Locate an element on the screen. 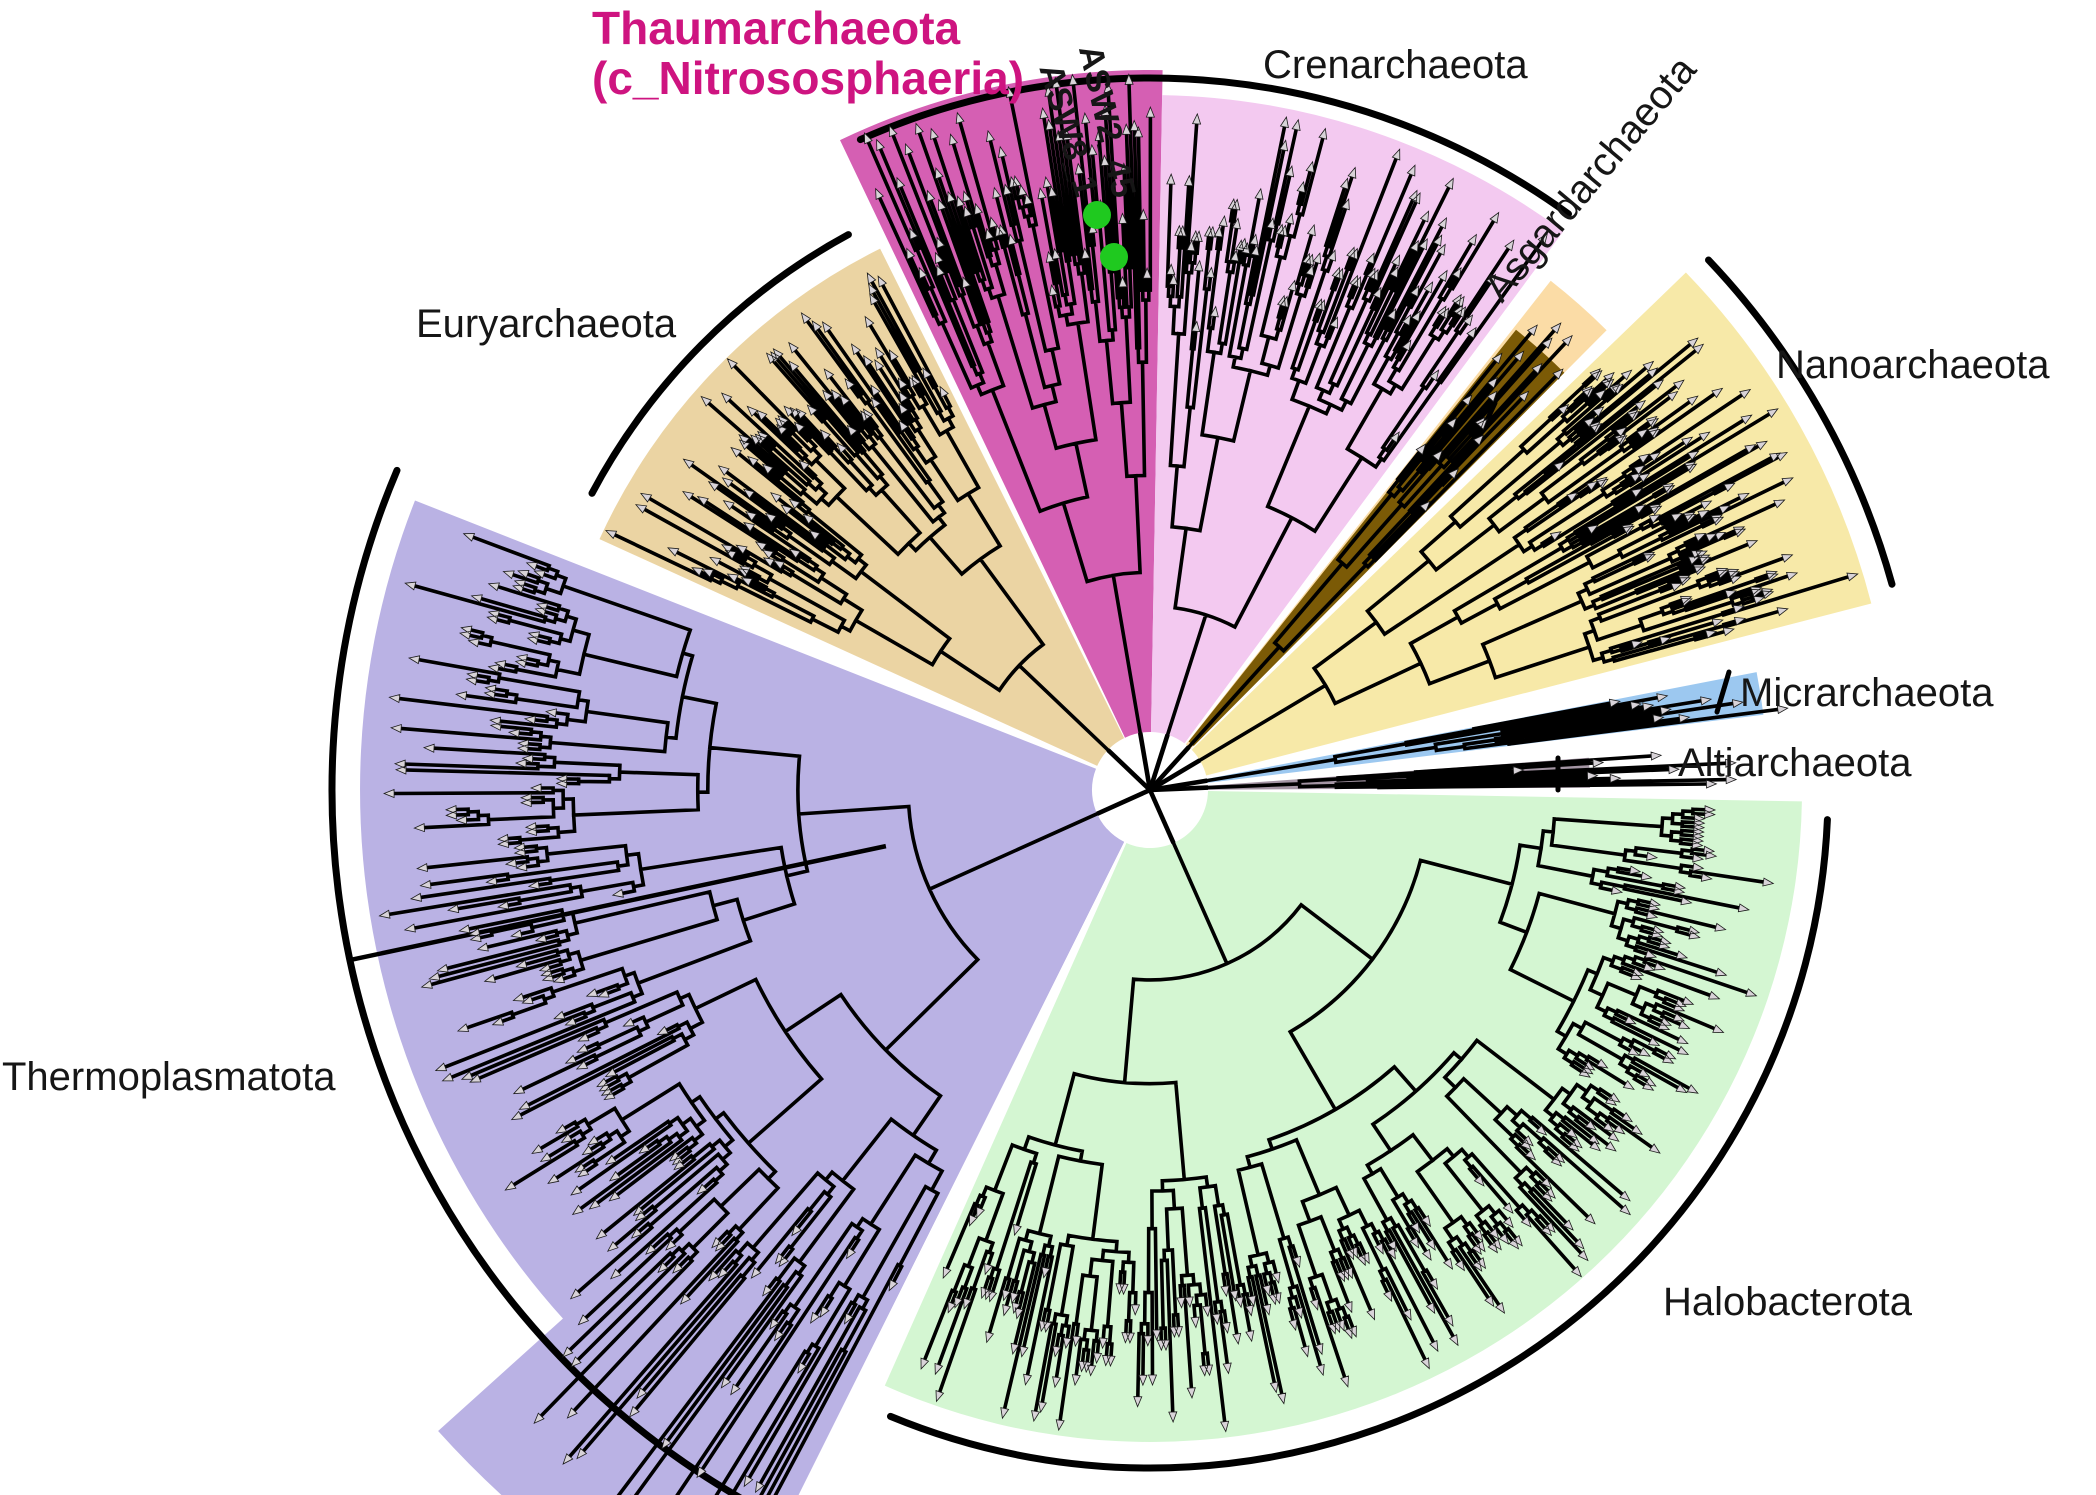 Image resolution: width=2096 pixels, height=1495 pixels. tree-micrarchaeota is located at coordinates (1469, 743).